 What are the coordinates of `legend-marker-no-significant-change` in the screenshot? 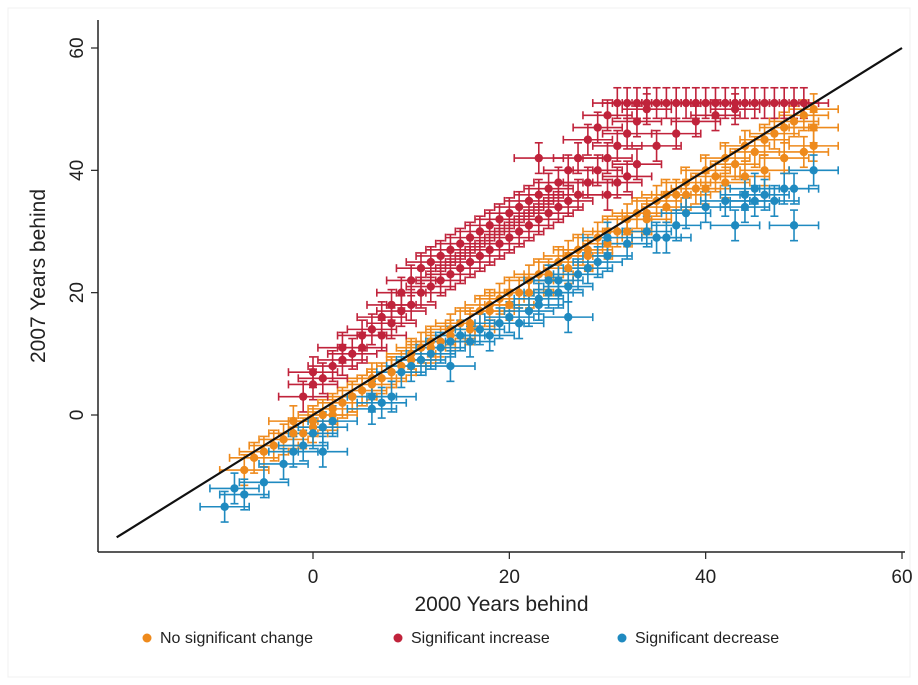 It's located at (147, 638).